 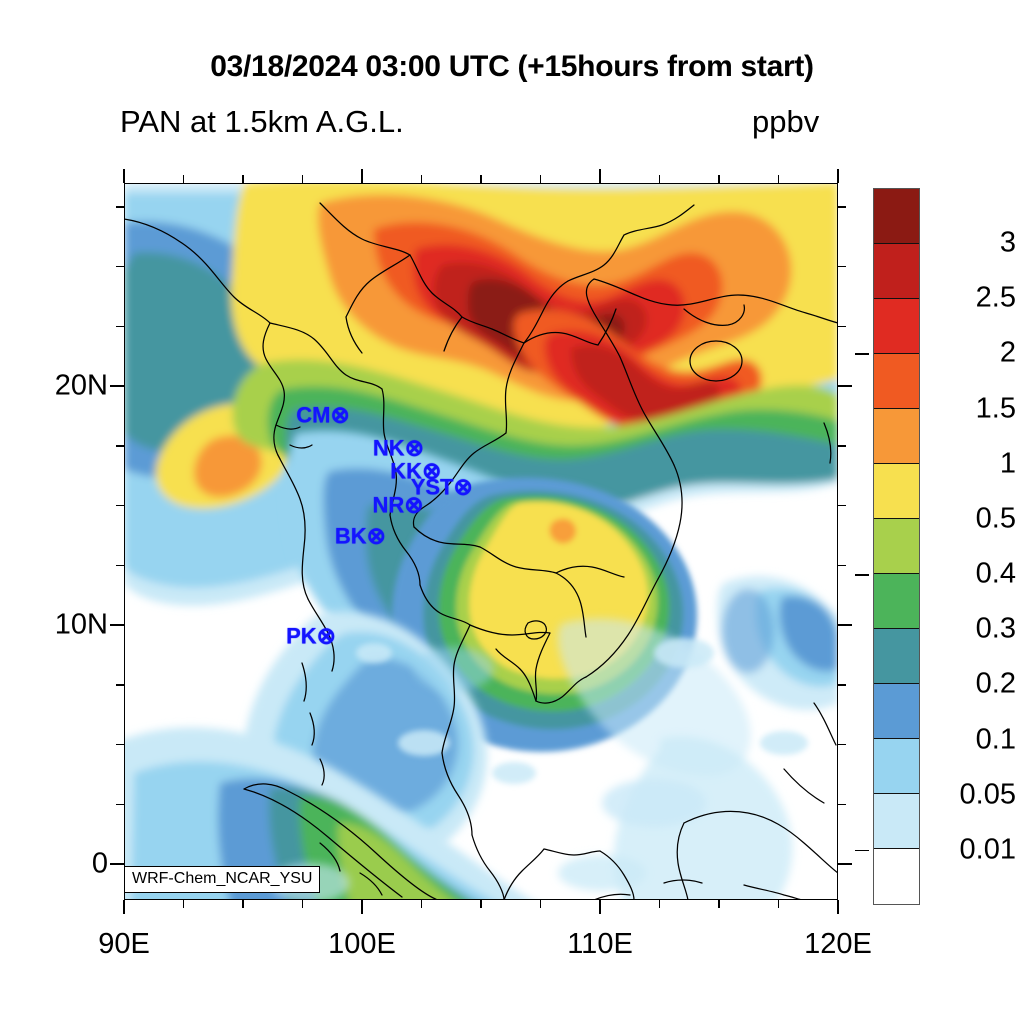 What do you see at coordinates (995, 408) in the screenshot?
I see `colorbar-tick-label: 1.5` at bounding box center [995, 408].